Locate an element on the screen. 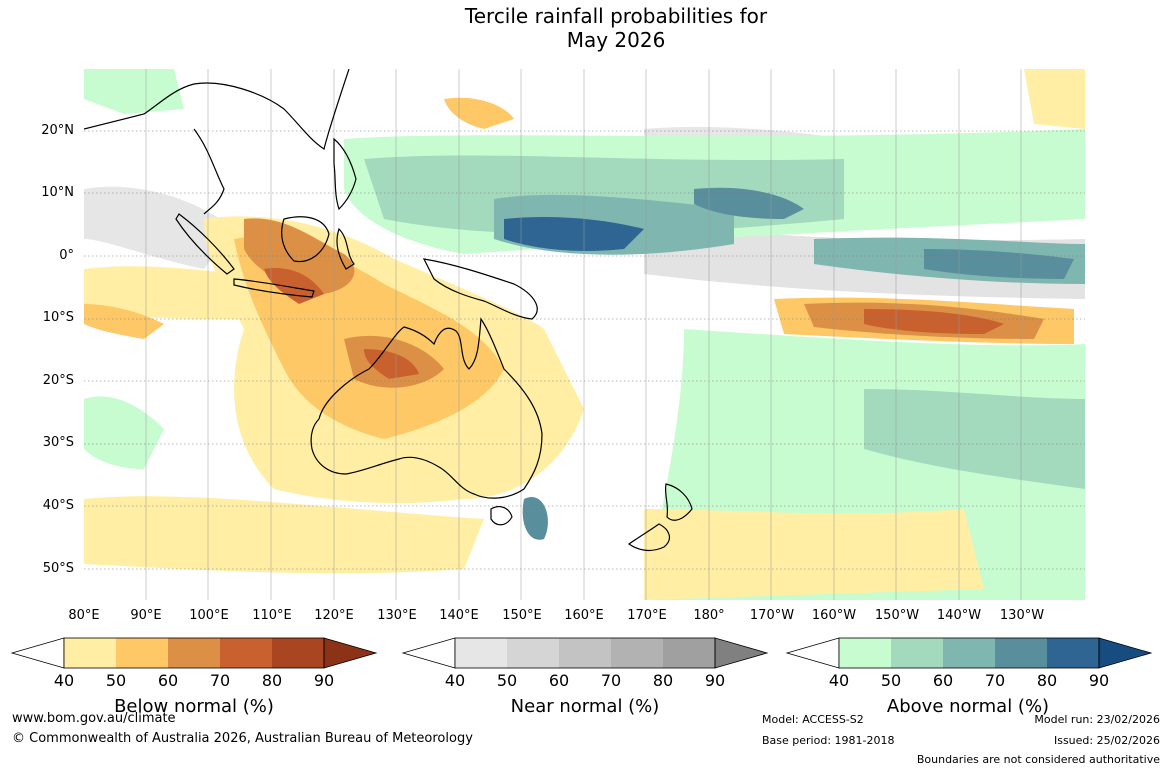 The width and height of the screenshot is (1173, 770). lat-label-10s: 10°S is located at coordinates (58, 317).